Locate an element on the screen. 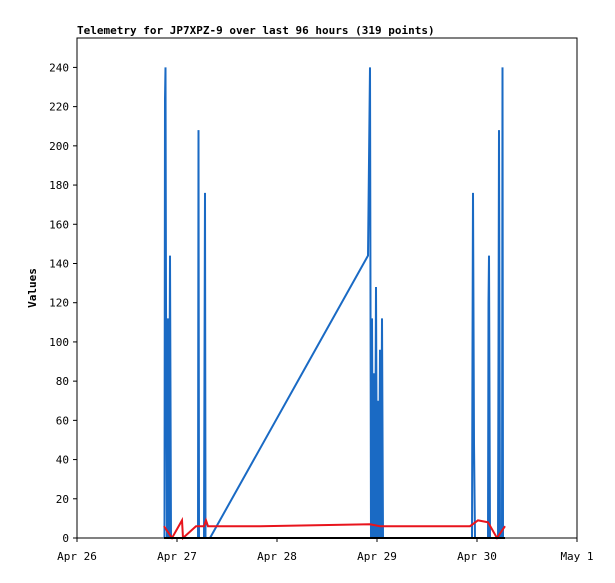  y-tick-label: 120 is located at coordinates (59, 303).